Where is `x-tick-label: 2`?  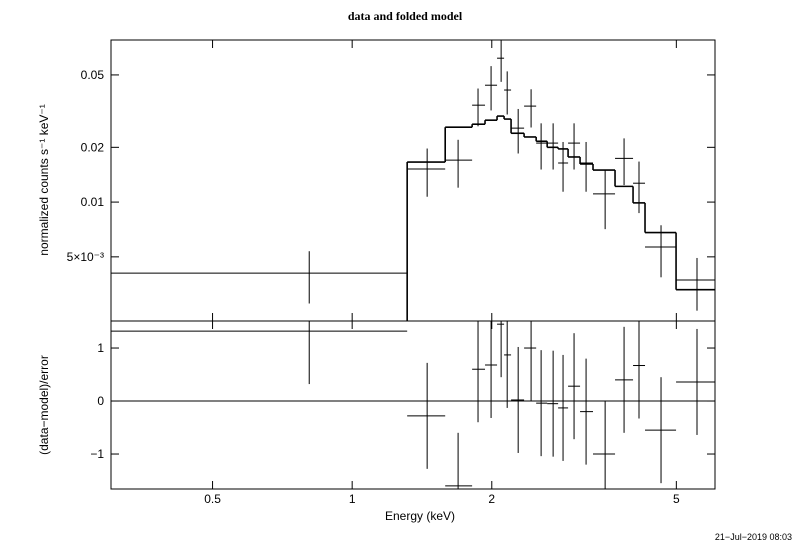
x-tick-label: 2 is located at coordinates (491, 499).